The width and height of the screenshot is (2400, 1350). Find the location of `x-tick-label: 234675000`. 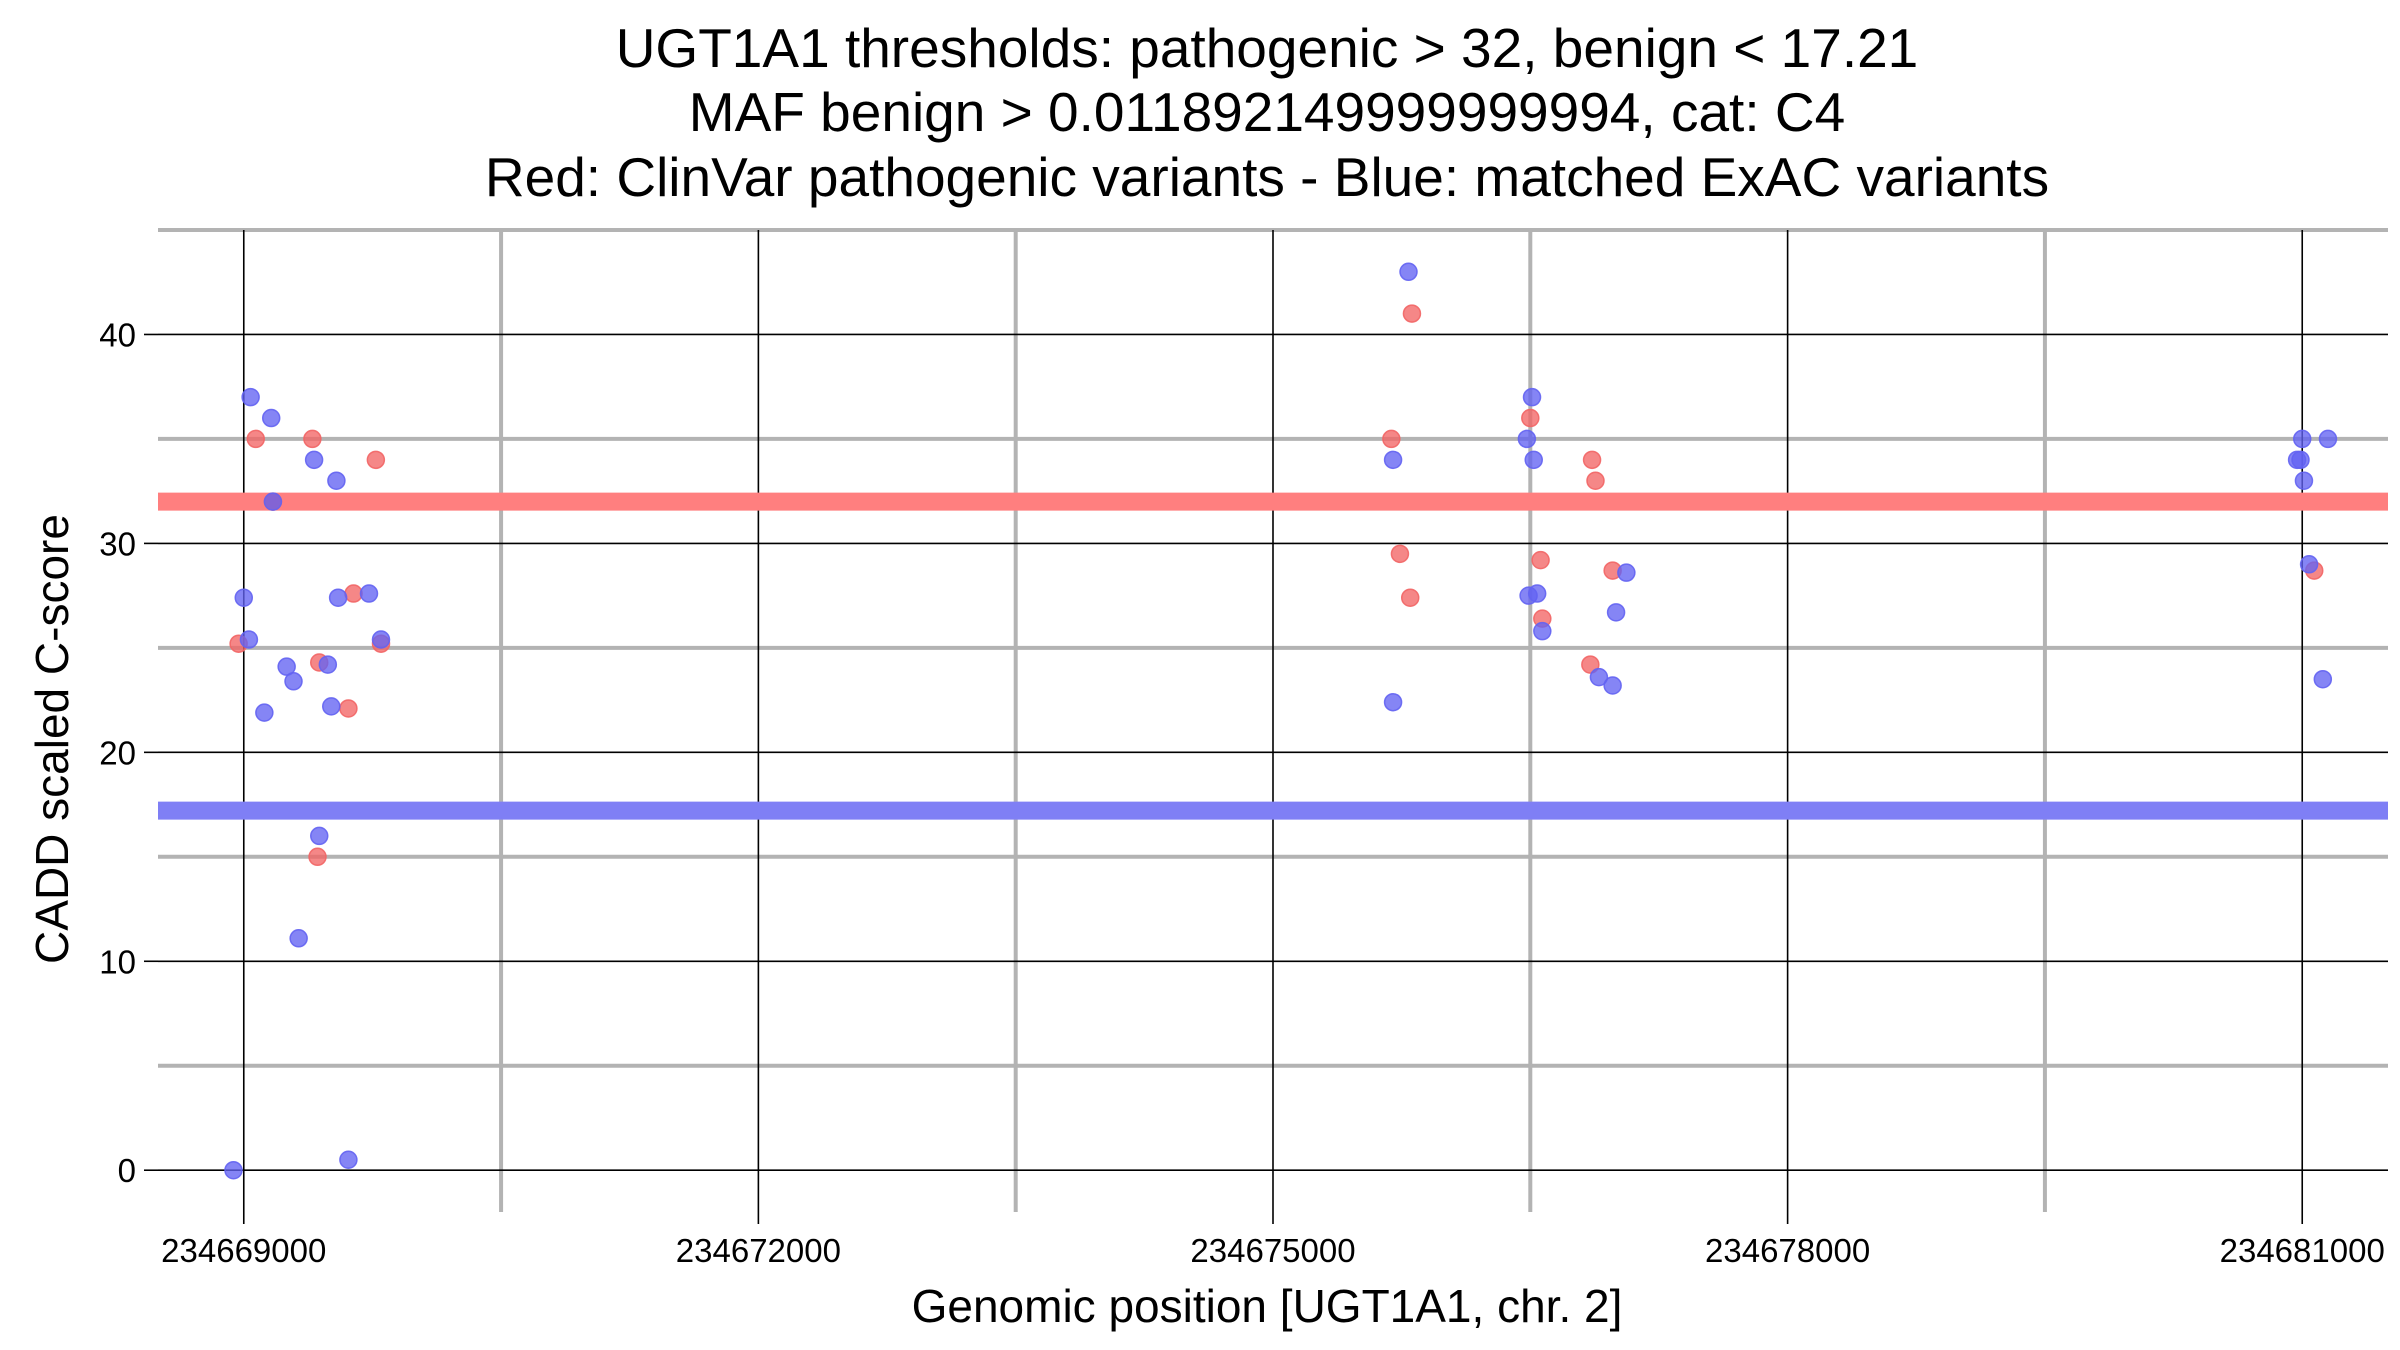

x-tick-label: 234675000 is located at coordinates (1272, 1250).